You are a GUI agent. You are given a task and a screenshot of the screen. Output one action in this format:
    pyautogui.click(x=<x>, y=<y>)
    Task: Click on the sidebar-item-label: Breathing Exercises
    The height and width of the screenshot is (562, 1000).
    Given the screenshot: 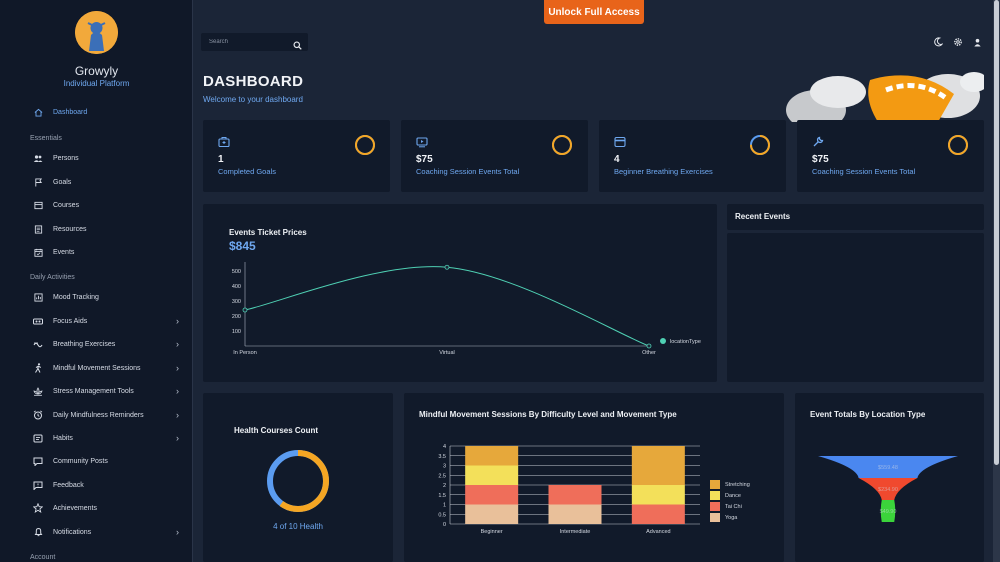 What is the action you would take?
    pyautogui.click(x=84, y=344)
    